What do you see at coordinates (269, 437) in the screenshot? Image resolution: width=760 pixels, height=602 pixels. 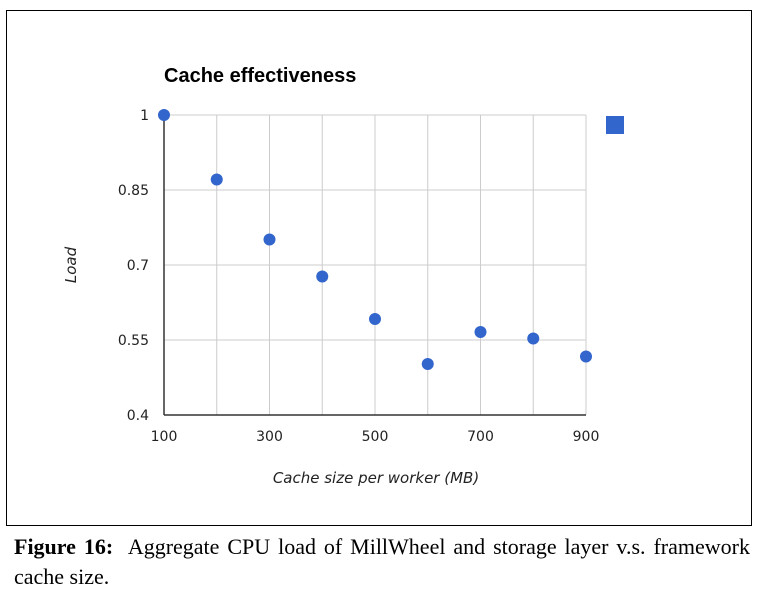 I see `x-tick-label: 300` at bounding box center [269, 437].